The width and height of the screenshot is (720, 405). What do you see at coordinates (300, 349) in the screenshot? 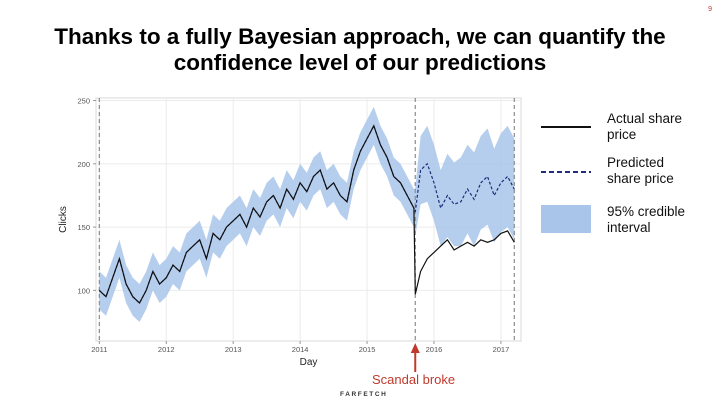
I see `x-tick-label: 2014` at bounding box center [300, 349].